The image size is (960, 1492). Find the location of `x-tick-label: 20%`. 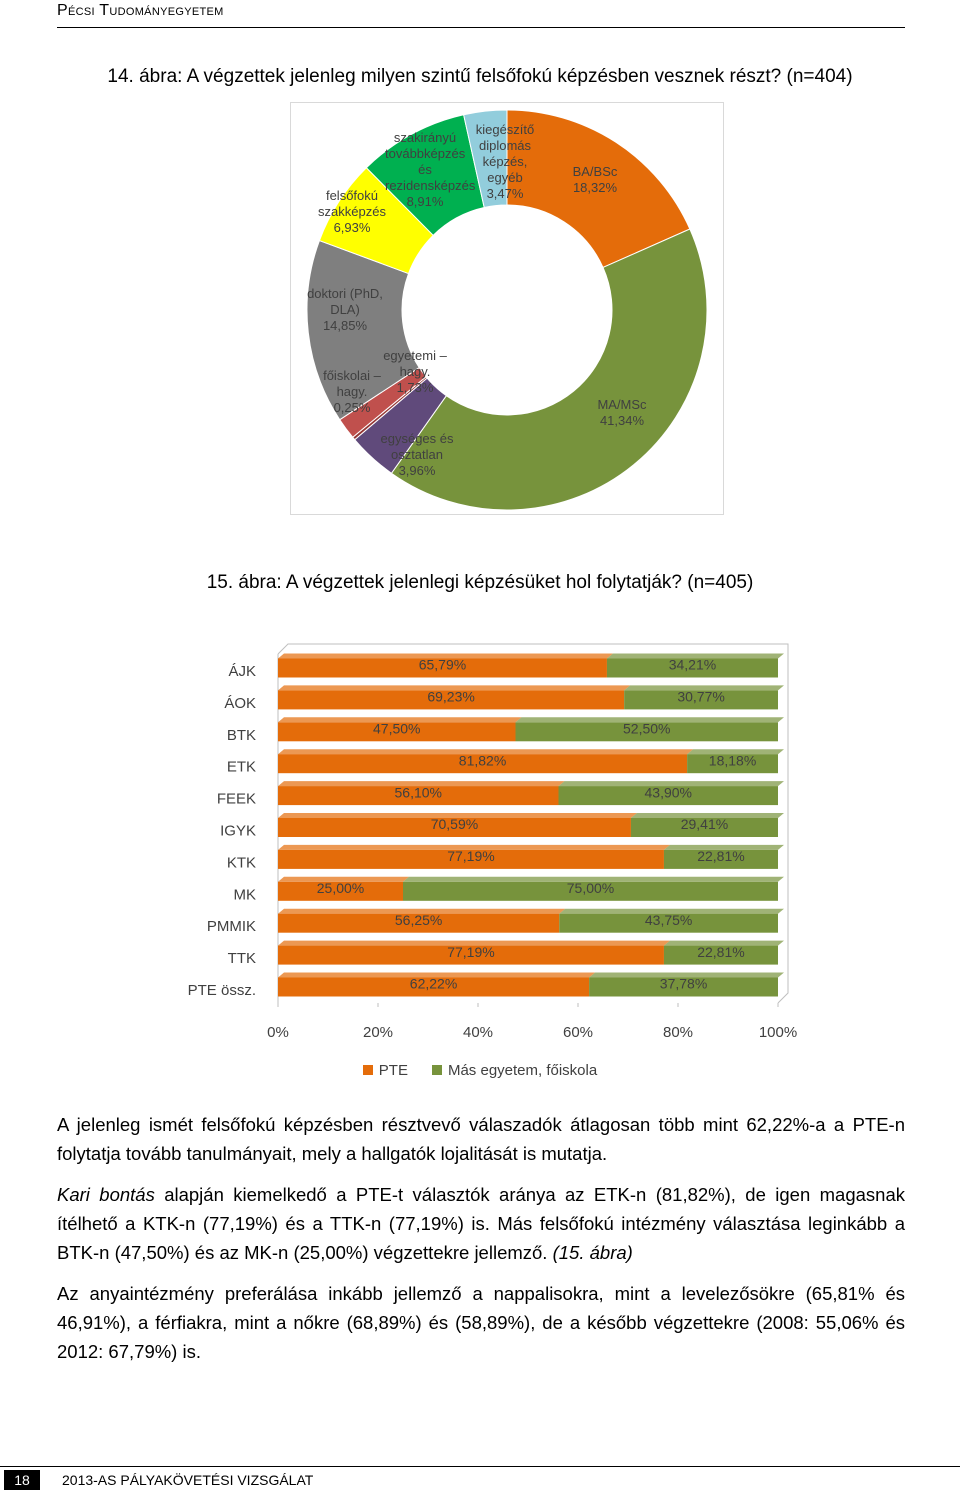

x-tick-label: 20% is located at coordinates (378, 1032).